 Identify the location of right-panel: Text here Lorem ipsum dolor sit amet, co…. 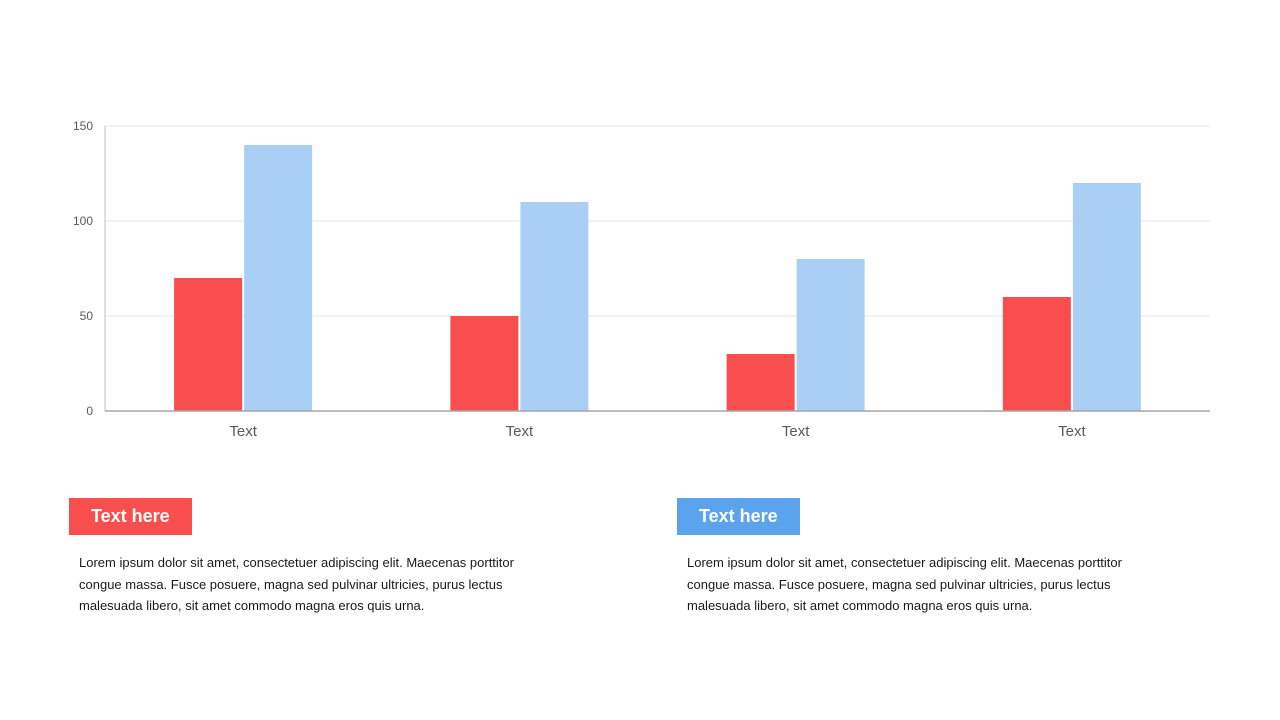
(927, 557).